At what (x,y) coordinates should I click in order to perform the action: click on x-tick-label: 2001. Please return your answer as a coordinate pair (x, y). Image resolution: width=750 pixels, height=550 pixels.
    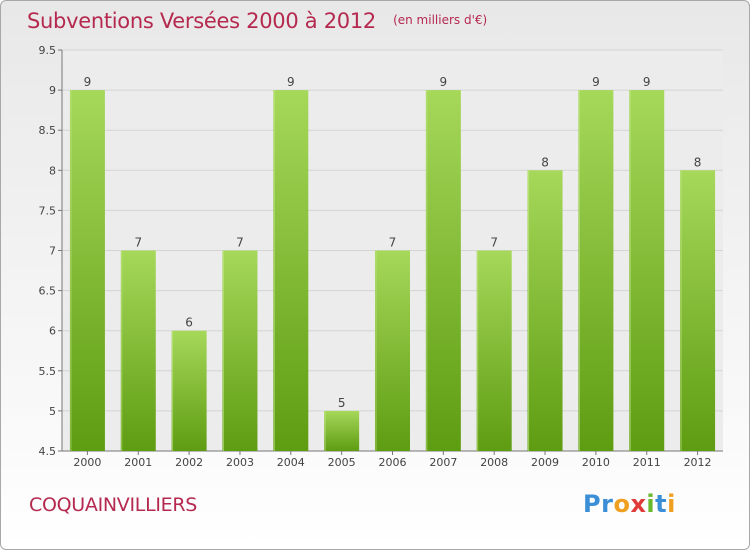
    Looking at the image, I should click on (138, 462).